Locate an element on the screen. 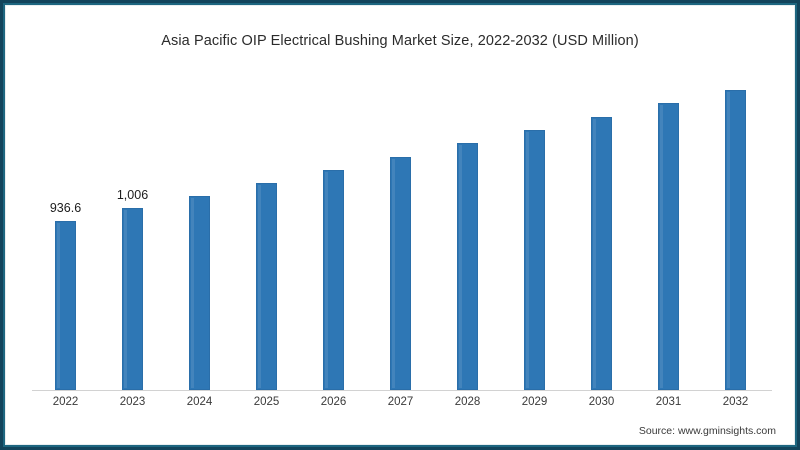 This screenshot has height=450, width=800. x-tick-2023: 2023 is located at coordinates (132, 402).